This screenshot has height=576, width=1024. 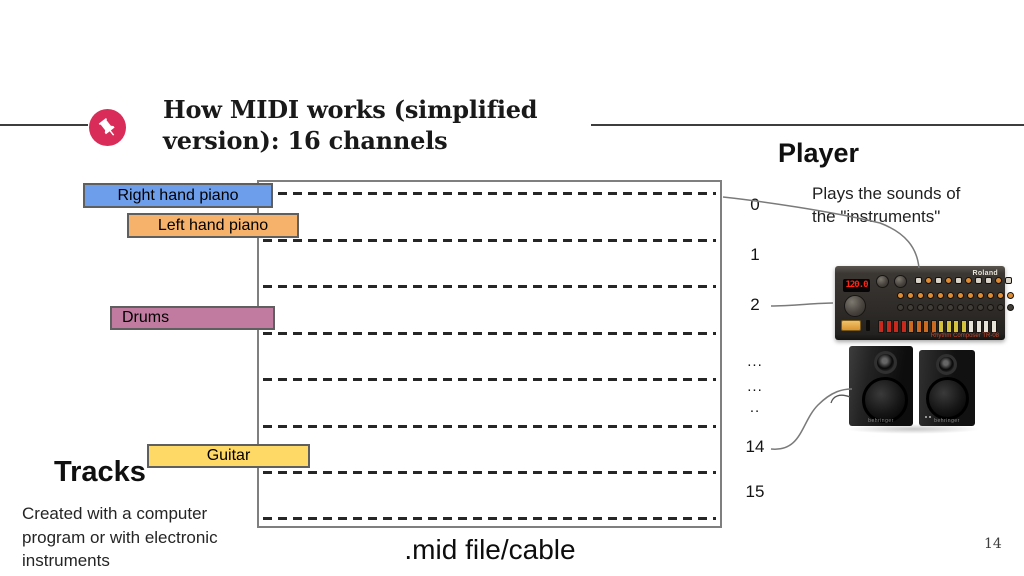 What do you see at coordinates (490, 549) in the screenshot?
I see `mid-file-cable-label: .mid file/cable` at bounding box center [490, 549].